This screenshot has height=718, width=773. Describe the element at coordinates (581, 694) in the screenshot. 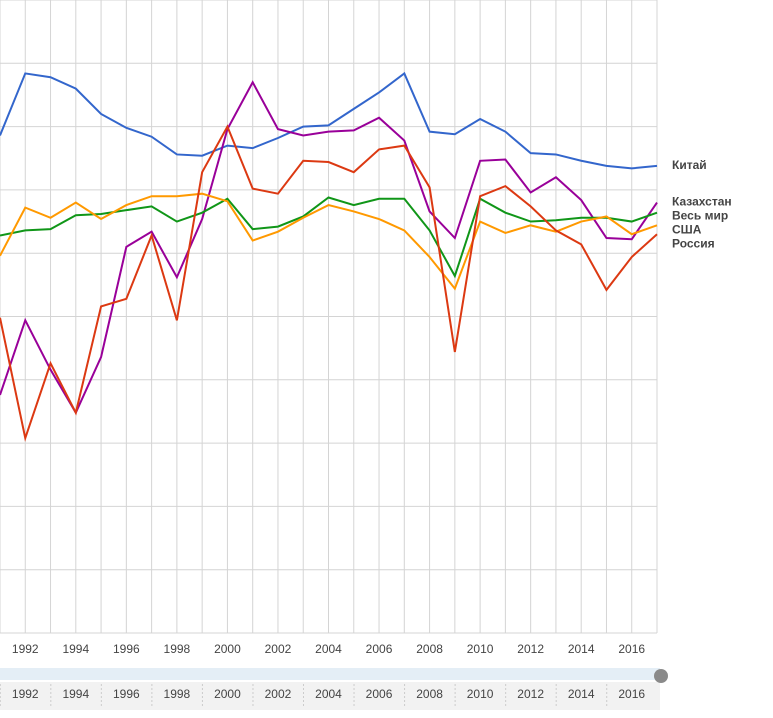

I see `slider-tick-label: 2014` at that location.